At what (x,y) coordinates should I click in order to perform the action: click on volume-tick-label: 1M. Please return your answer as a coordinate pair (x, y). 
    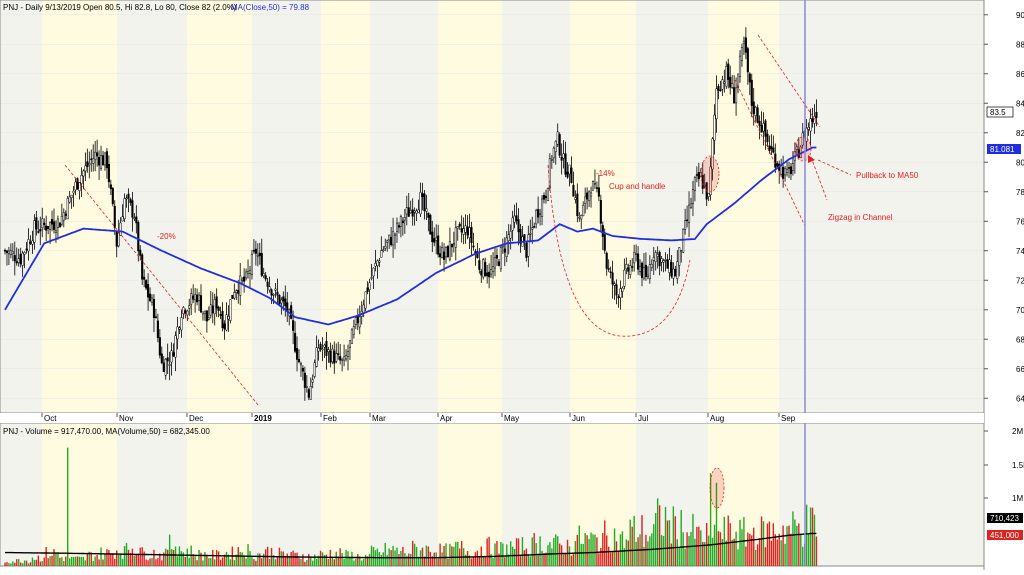
    Looking at the image, I should click on (1017, 498).